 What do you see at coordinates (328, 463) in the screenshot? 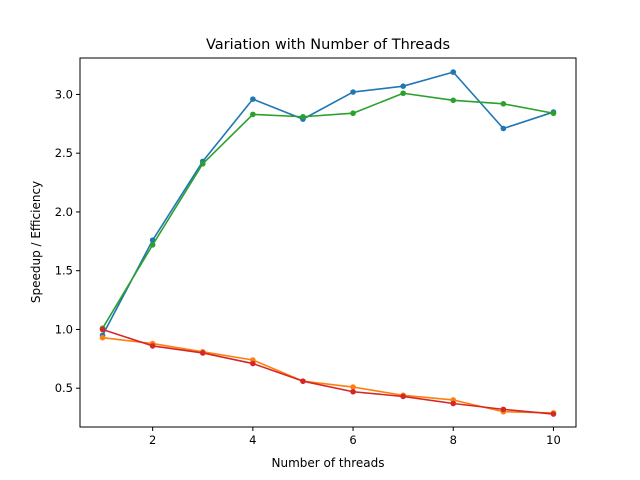
I see `x-axis-label: Number of threads` at bounding box center [328, 463].